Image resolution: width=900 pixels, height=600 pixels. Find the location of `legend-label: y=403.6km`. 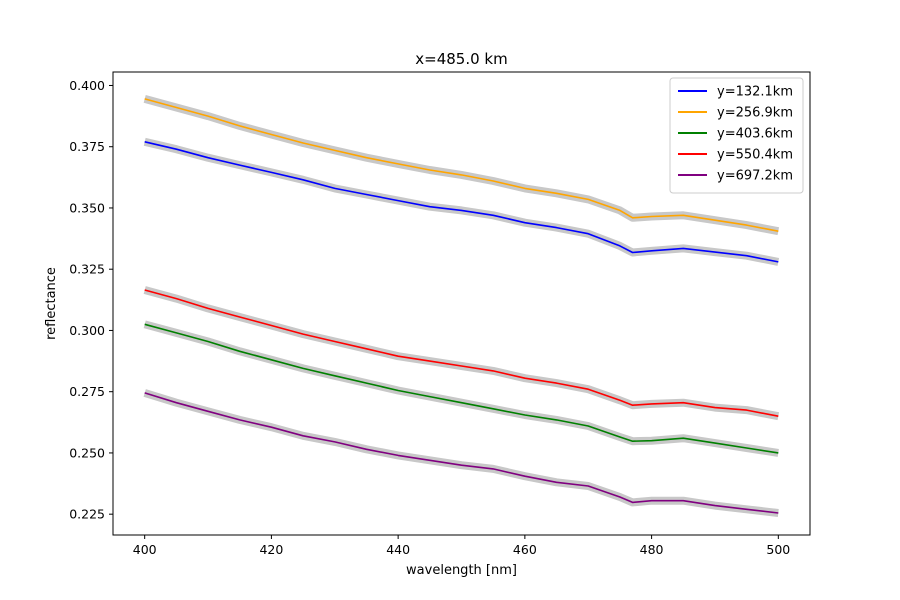

legend-label: y=403.6km is located at coordinates (755, 134).